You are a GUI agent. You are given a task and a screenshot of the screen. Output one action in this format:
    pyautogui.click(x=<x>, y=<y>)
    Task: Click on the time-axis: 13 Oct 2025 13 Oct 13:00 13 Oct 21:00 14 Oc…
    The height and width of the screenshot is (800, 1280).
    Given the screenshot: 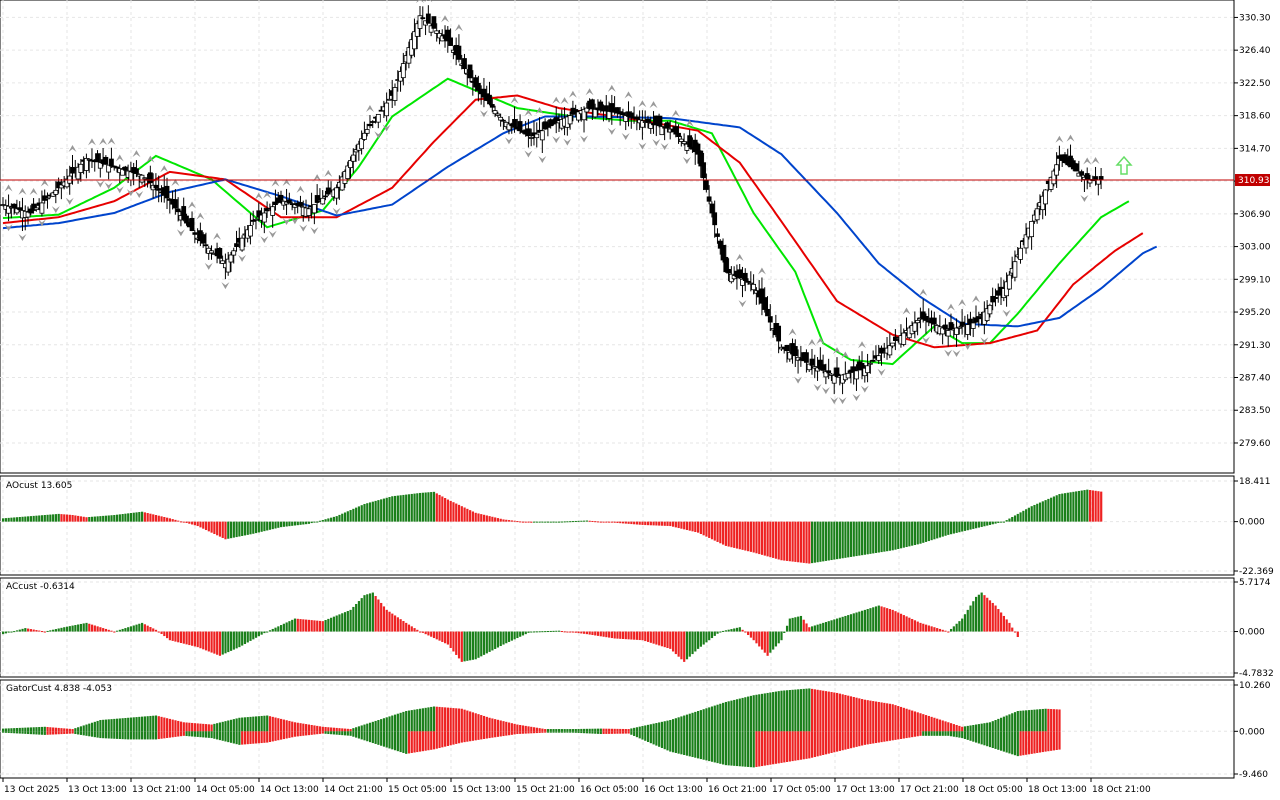 What is the action you would take?
    pyautogui.click(x=576, y=786)
    